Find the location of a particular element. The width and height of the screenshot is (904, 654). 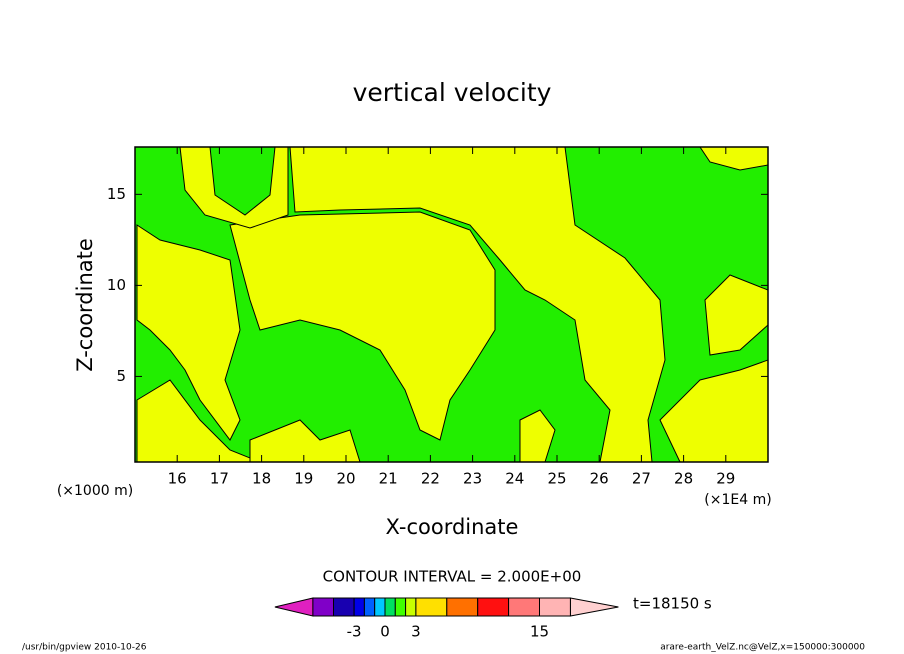

colorbar-tick-label: 0 is located at coordinates (385, 632).